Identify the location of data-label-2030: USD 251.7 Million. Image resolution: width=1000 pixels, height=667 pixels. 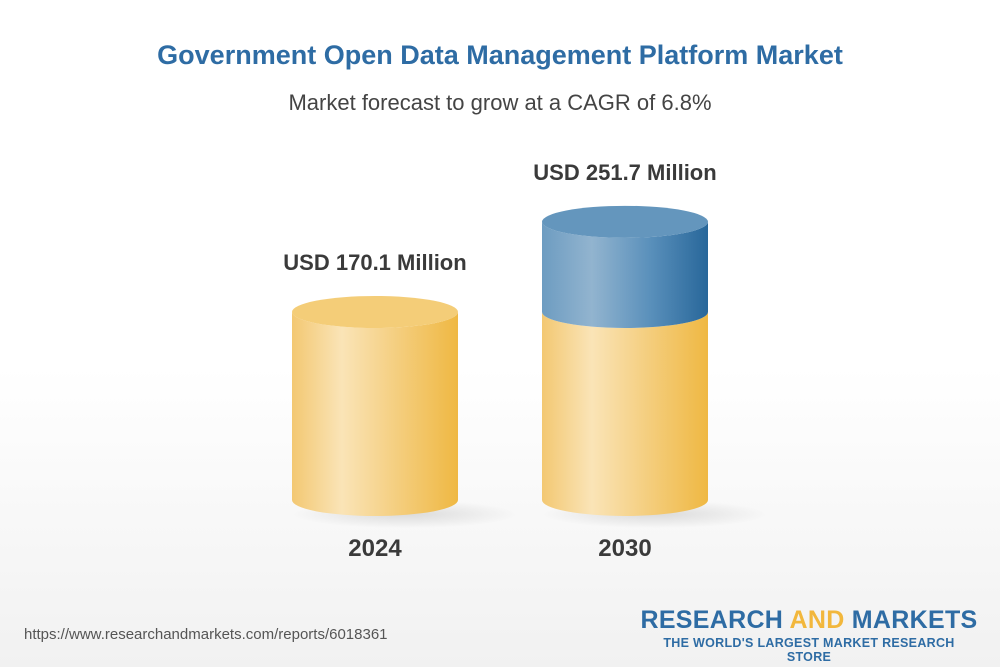
(624, 172).